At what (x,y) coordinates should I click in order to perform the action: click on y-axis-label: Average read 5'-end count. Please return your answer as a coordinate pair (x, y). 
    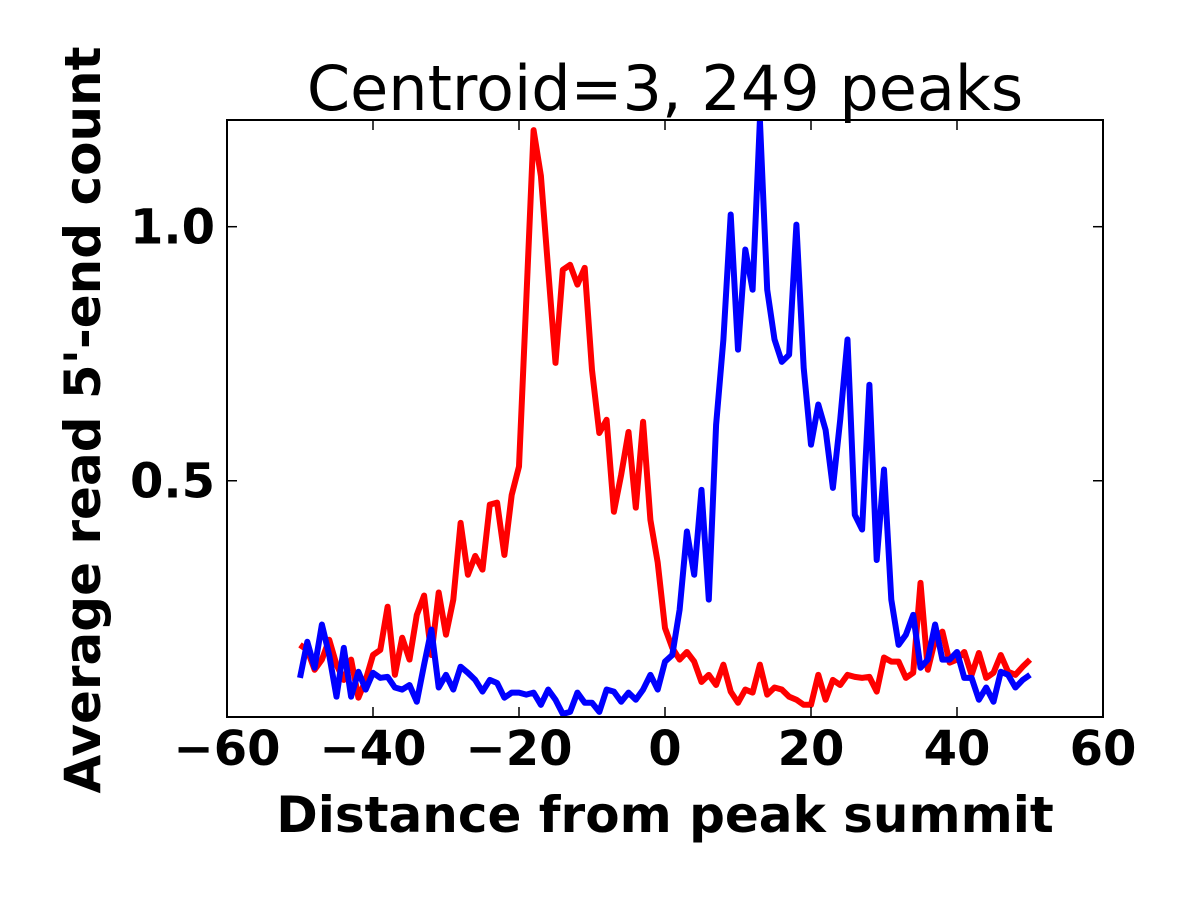
    Looking at the image, I should click on (83, 419).